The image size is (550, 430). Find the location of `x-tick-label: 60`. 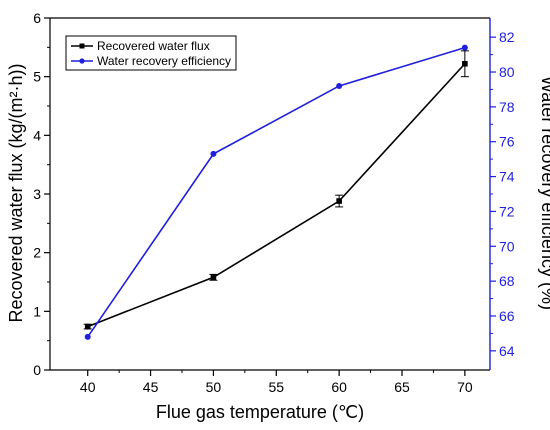

x-tick-label: 60 is located at coordinates (339, 387).